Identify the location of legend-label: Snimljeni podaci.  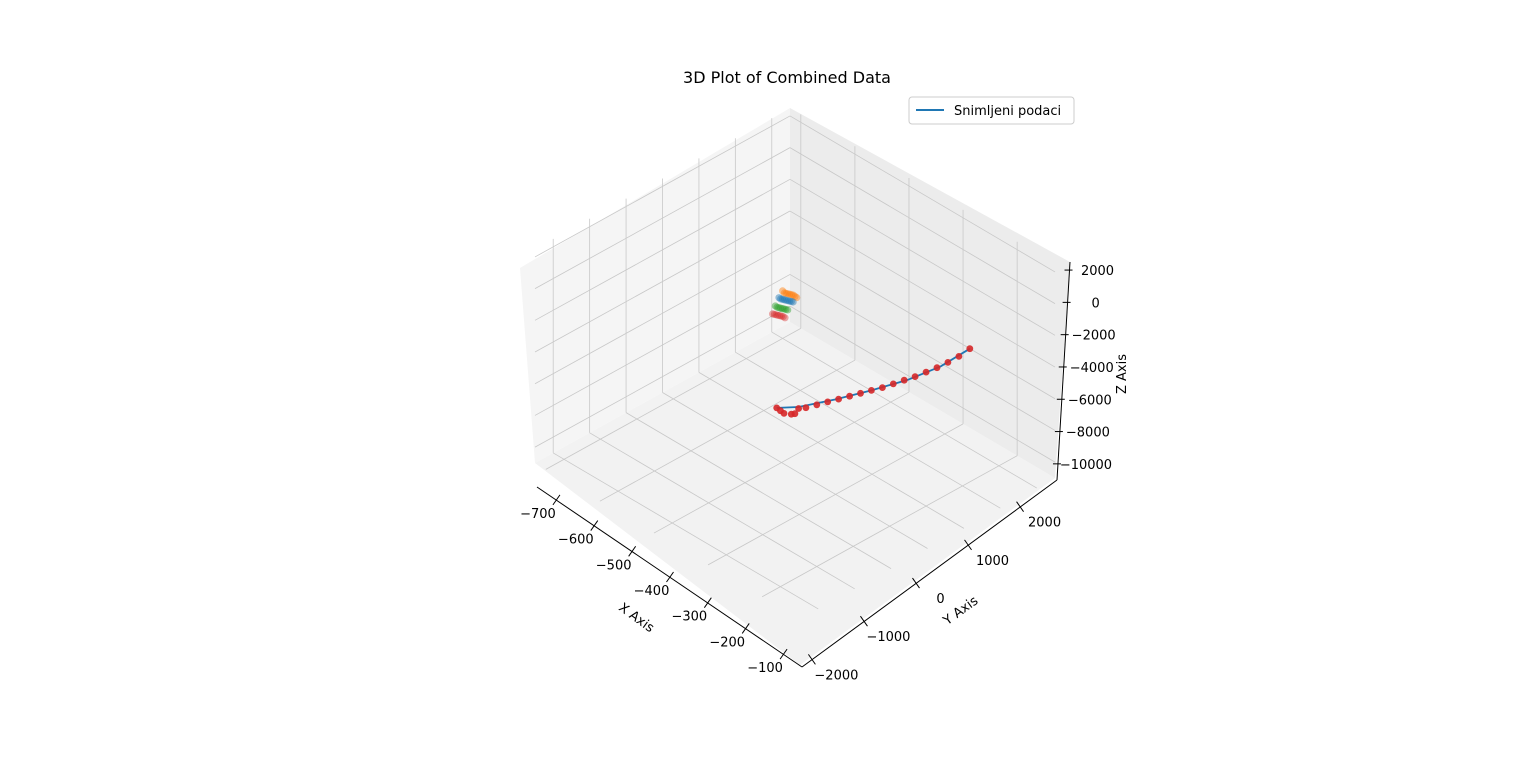
(1007, 111).